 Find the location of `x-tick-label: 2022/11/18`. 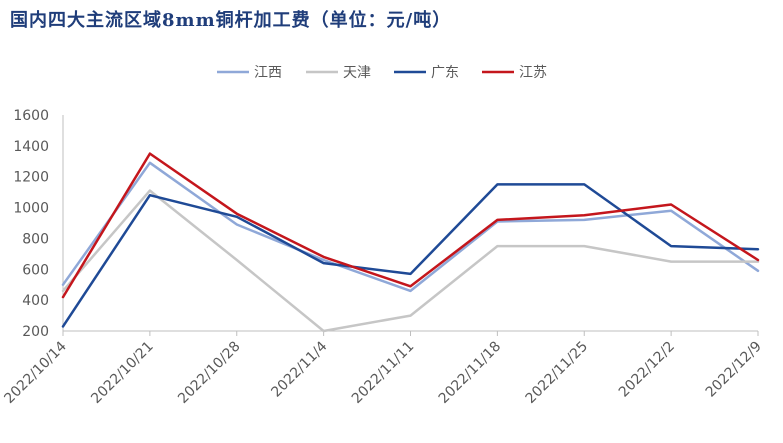

x-tick-label: 2022/11/18 is located at coordinates (470, 373).